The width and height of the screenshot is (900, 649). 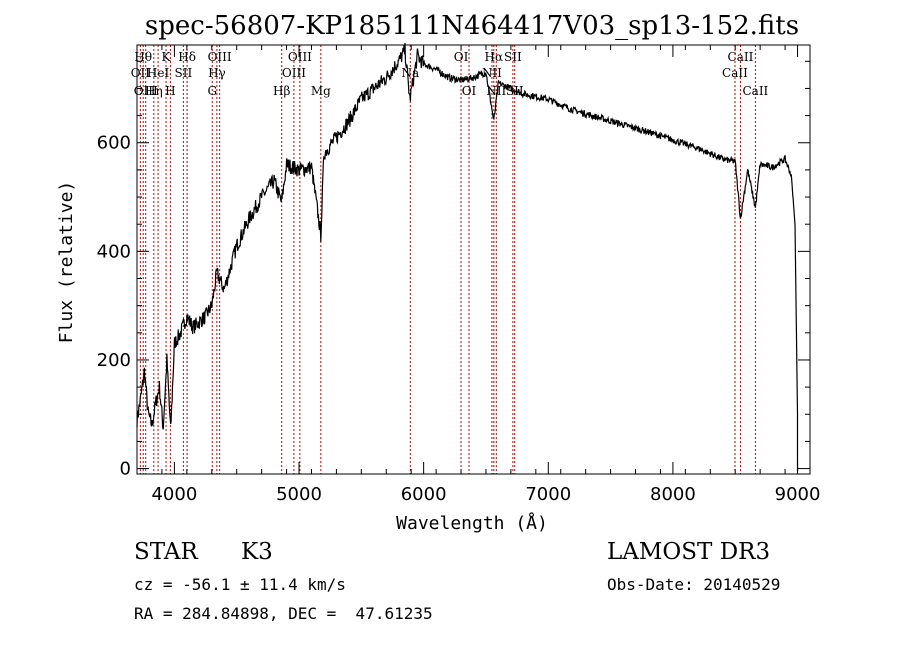 What do you see at coordinates (300, 57) in the screenshot?
I see `line-label-14: OIII` at bounding box center [300, 57].